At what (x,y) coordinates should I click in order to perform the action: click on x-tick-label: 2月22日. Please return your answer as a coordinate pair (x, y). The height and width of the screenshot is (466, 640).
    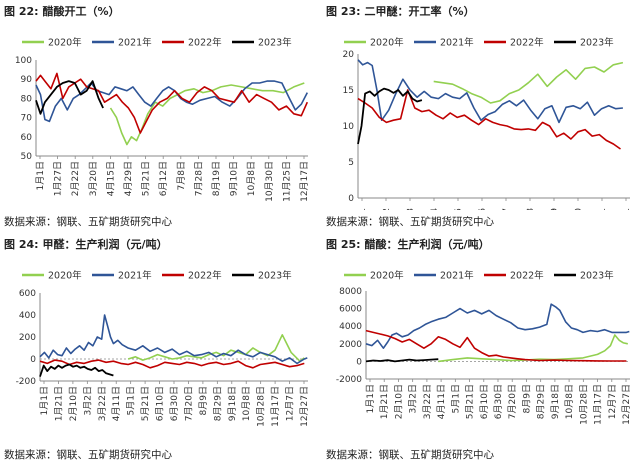
    Looking at the image, I should click on (75, 178).